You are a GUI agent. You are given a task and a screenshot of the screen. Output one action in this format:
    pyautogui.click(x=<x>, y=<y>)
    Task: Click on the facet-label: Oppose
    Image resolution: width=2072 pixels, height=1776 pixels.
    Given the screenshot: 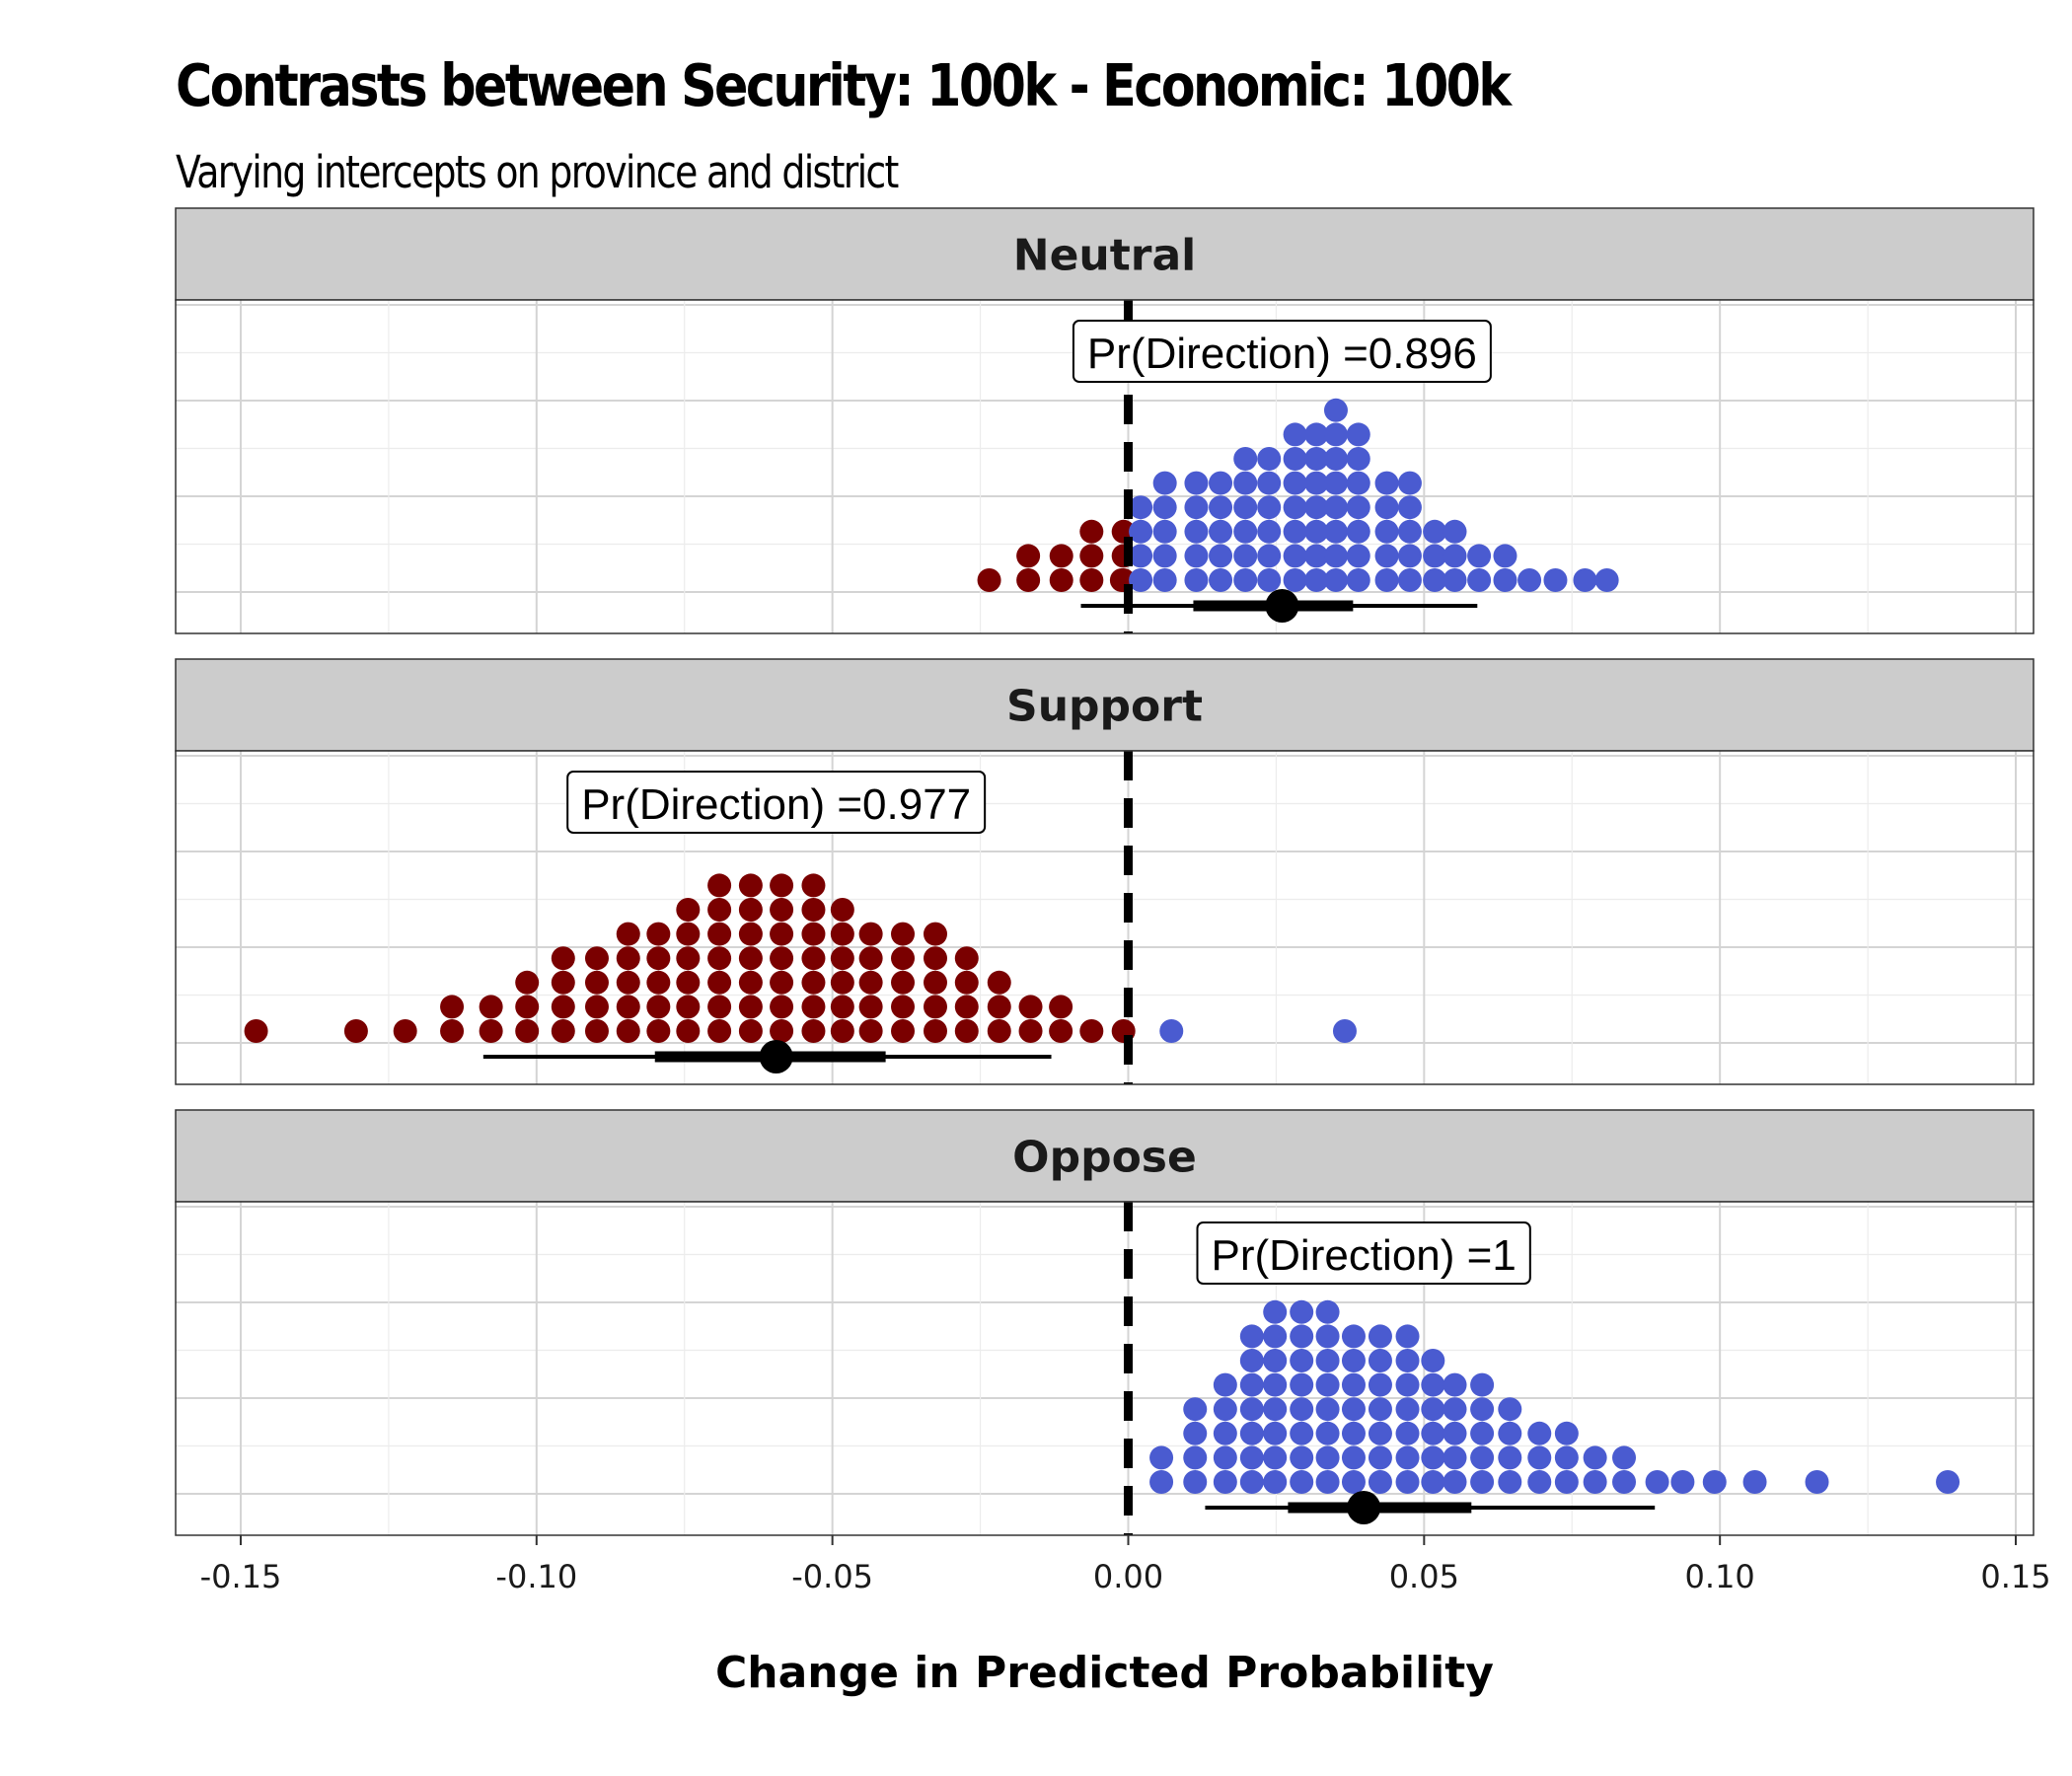 What is the action you would take?
    pyautogui.click(x=1105, y=1158)
    